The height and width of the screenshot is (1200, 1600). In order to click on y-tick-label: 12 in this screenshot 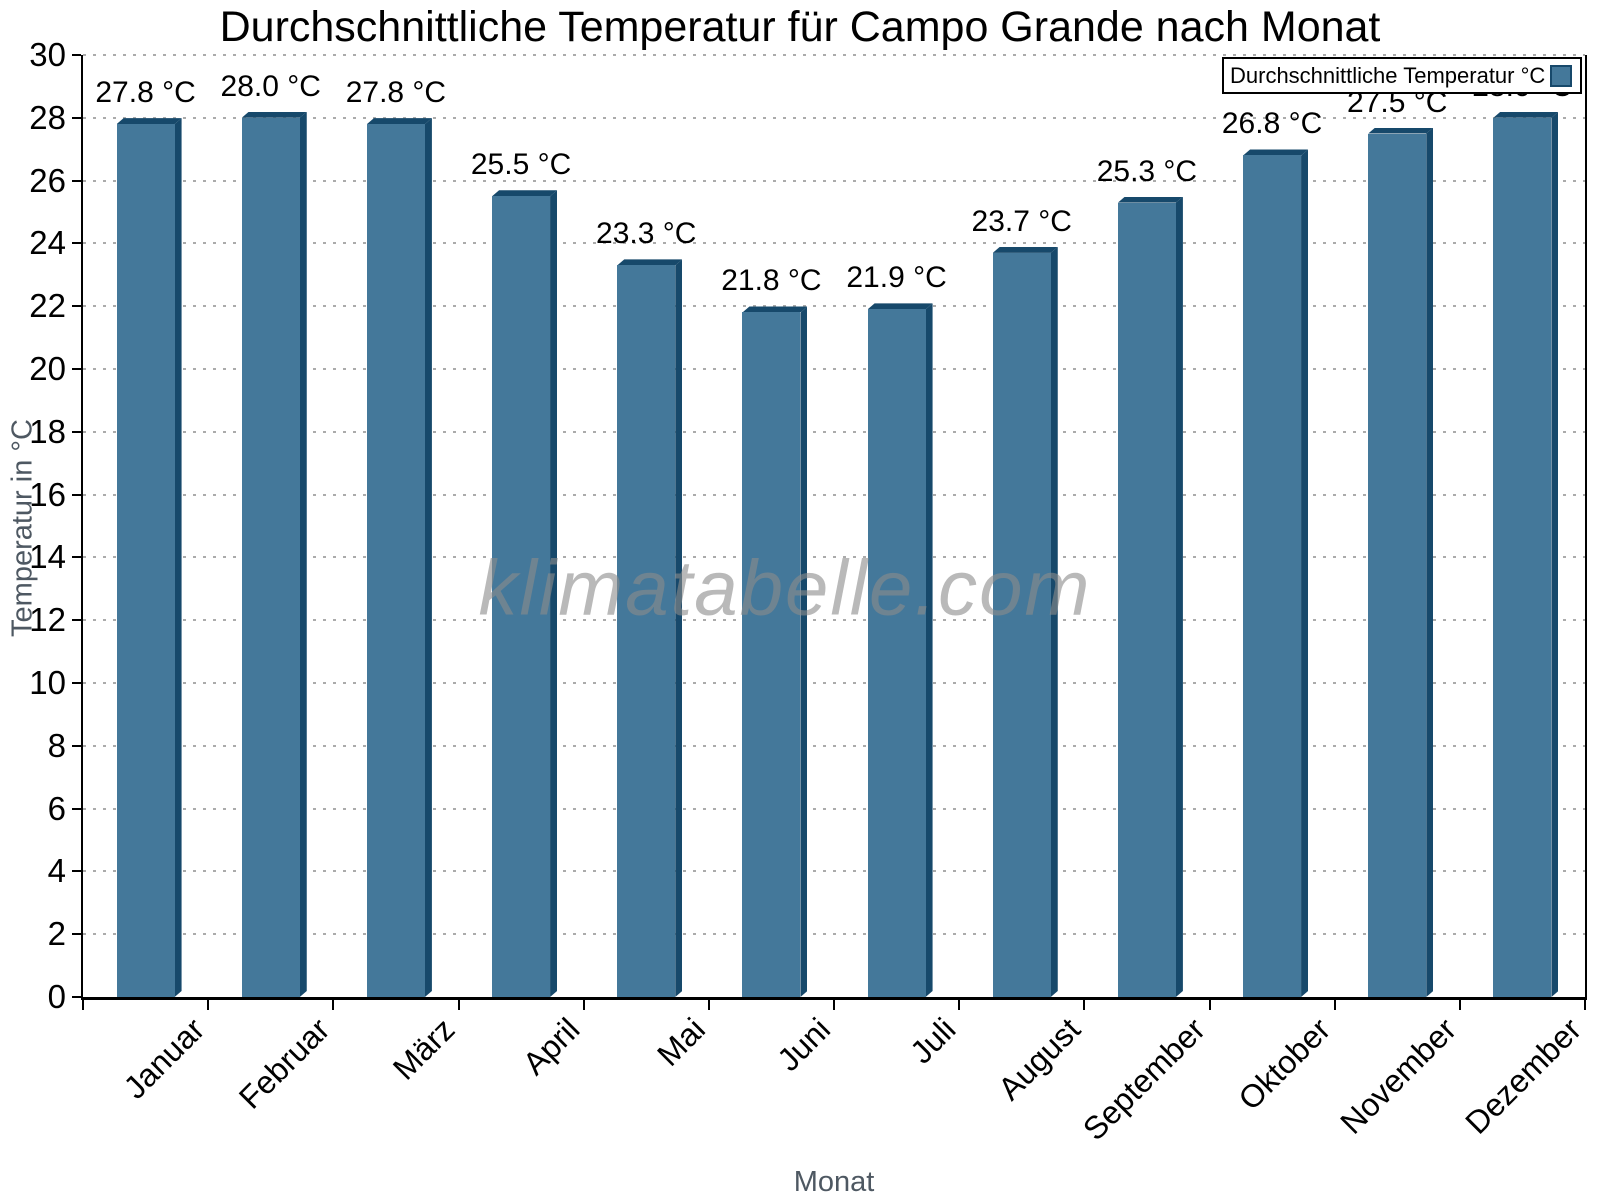, I will do `click(47, 620)`.